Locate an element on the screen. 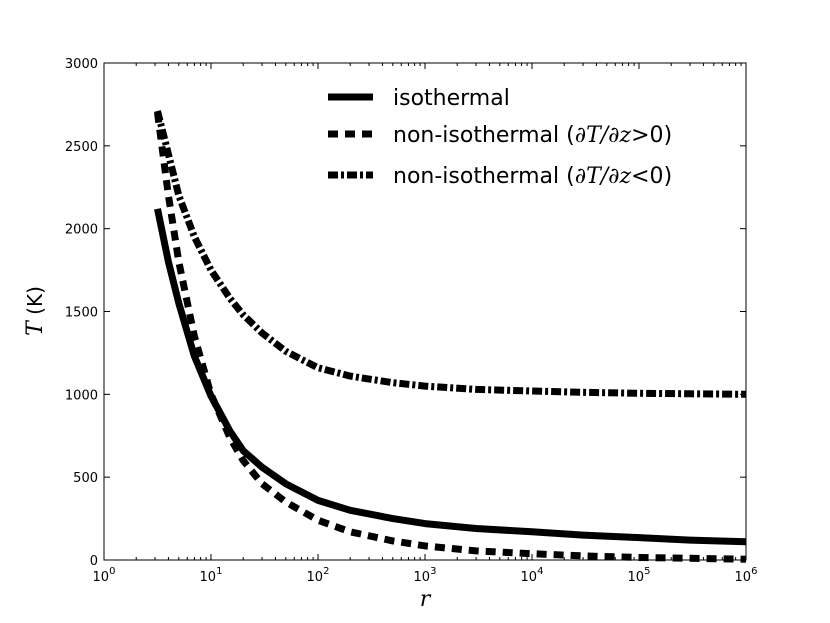  y-axis-symbol: T is located at coordinates (35, 327).